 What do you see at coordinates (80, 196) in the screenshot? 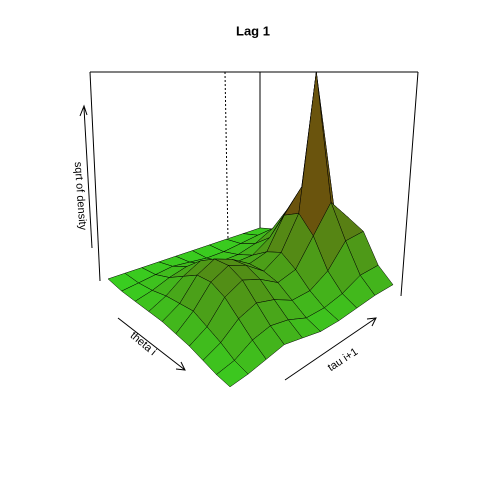
I see `z-axis-label: sqrt of density` at bounding box center [80, 196].